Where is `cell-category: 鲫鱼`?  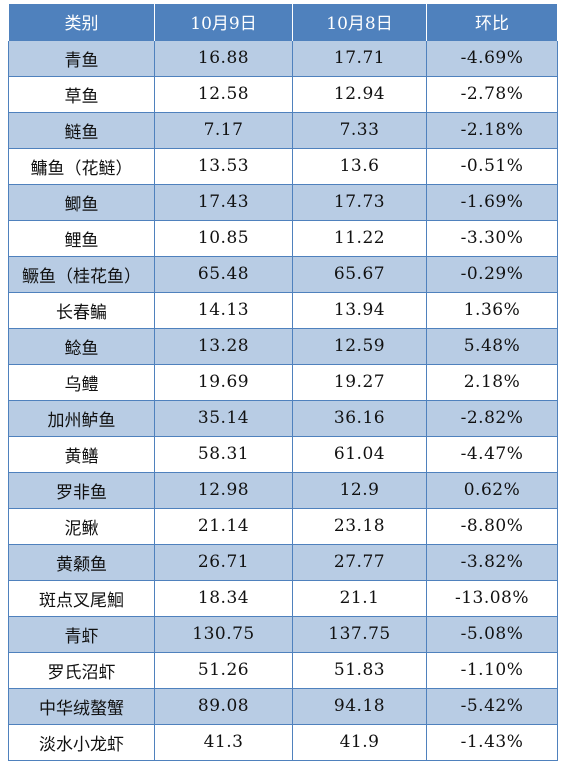
cell-category: 鲫鱼 is located at coordinates (81, 202).